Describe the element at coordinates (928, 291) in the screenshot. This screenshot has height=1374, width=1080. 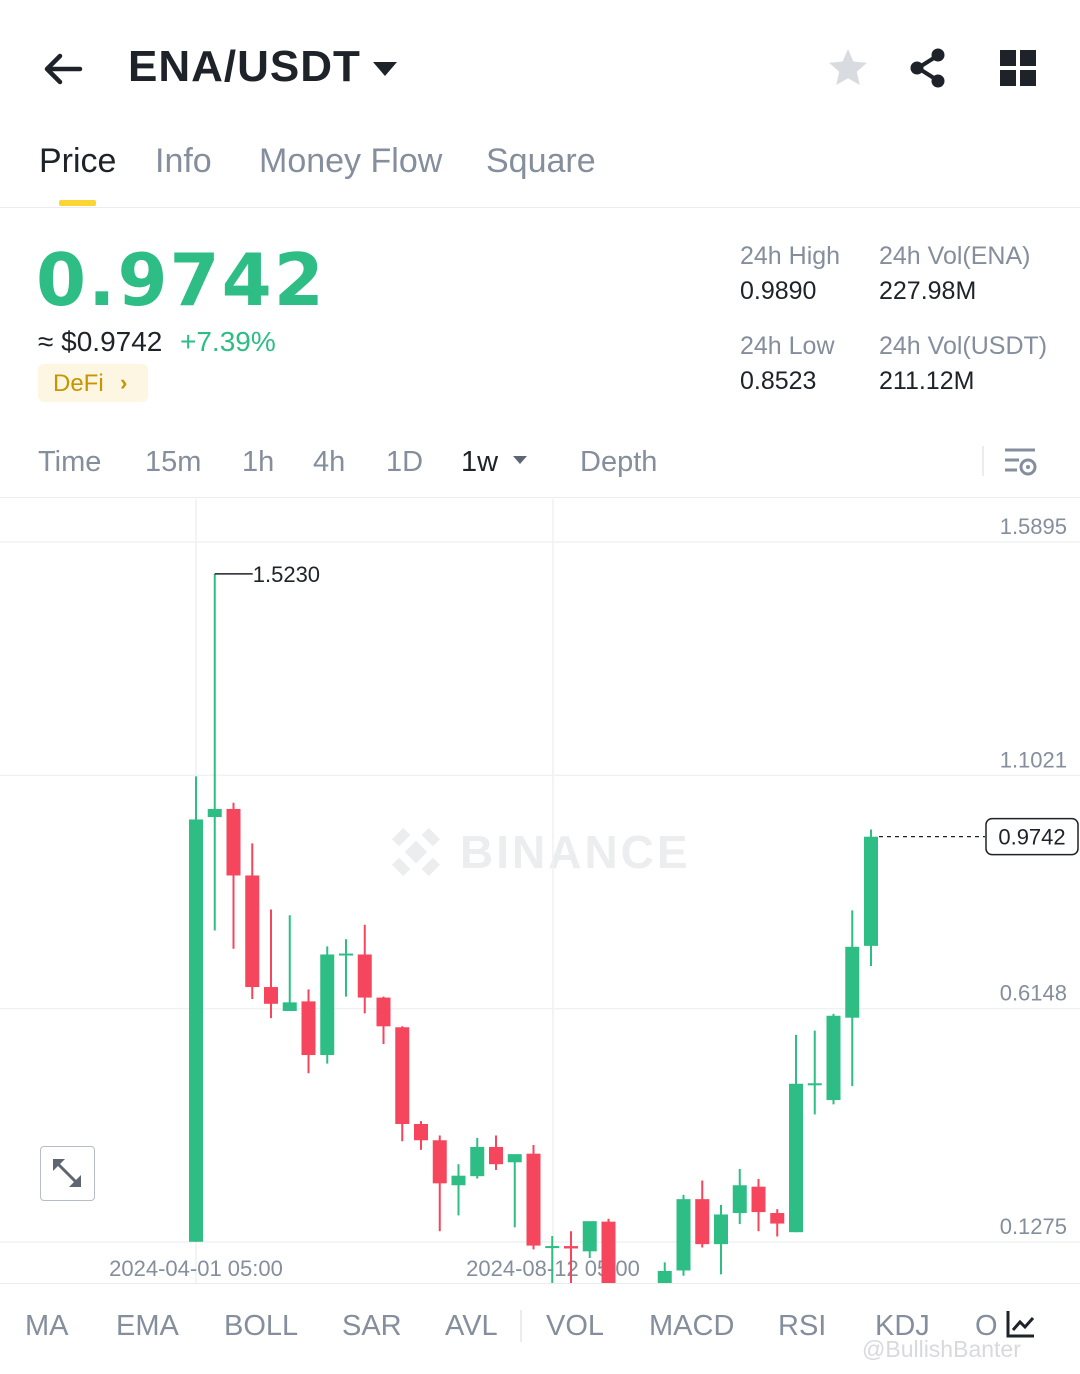
I see `vol-base-value: 227.98M` at that location.